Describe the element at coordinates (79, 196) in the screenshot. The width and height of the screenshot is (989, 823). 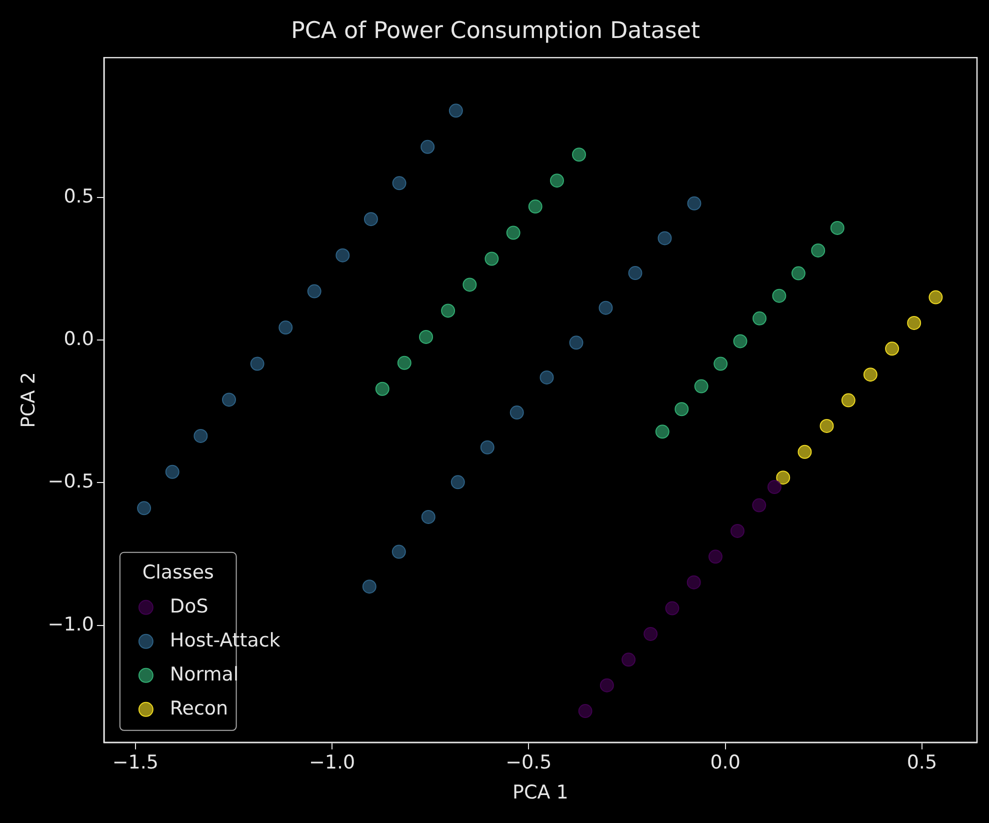
I see `y-tick-label: 0.5` at that location.